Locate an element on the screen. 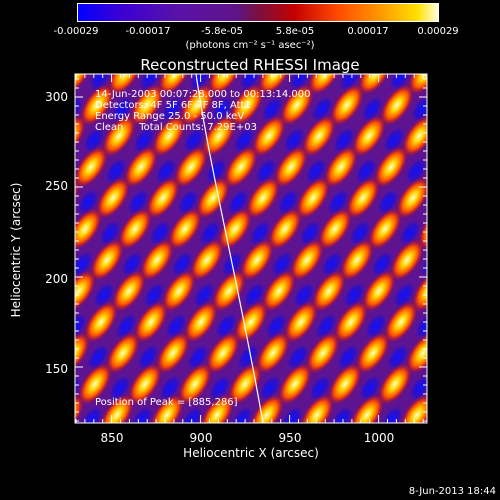 The width and height of the screenshot is (500, 500). colorbar-tick: 5.8e-05 is located at coordinates (295, 31).